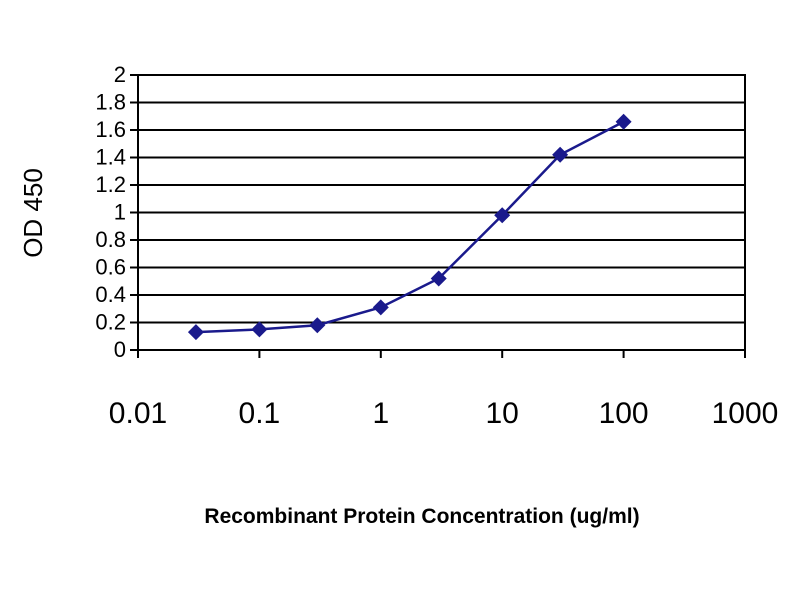 The width and height of the screenshot is (800, 600). What do you see at coordinates (120, 74) in the screenshot?
I see `y-tick-label: 2` at bounding box center [120, 74].